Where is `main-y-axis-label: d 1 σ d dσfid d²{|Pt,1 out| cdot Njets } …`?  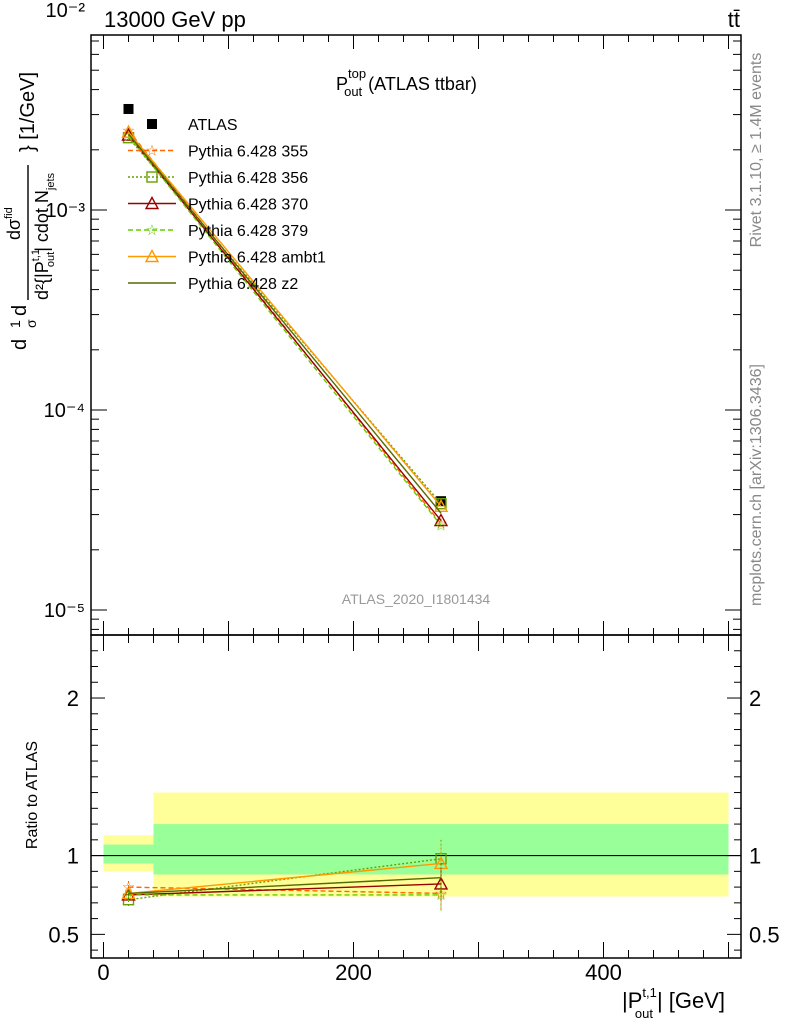
main-y-axis-label: d 1 σ d dσfid d²{|Pt,1 out| cdot Njets } … is located at coordinates (30, 211).